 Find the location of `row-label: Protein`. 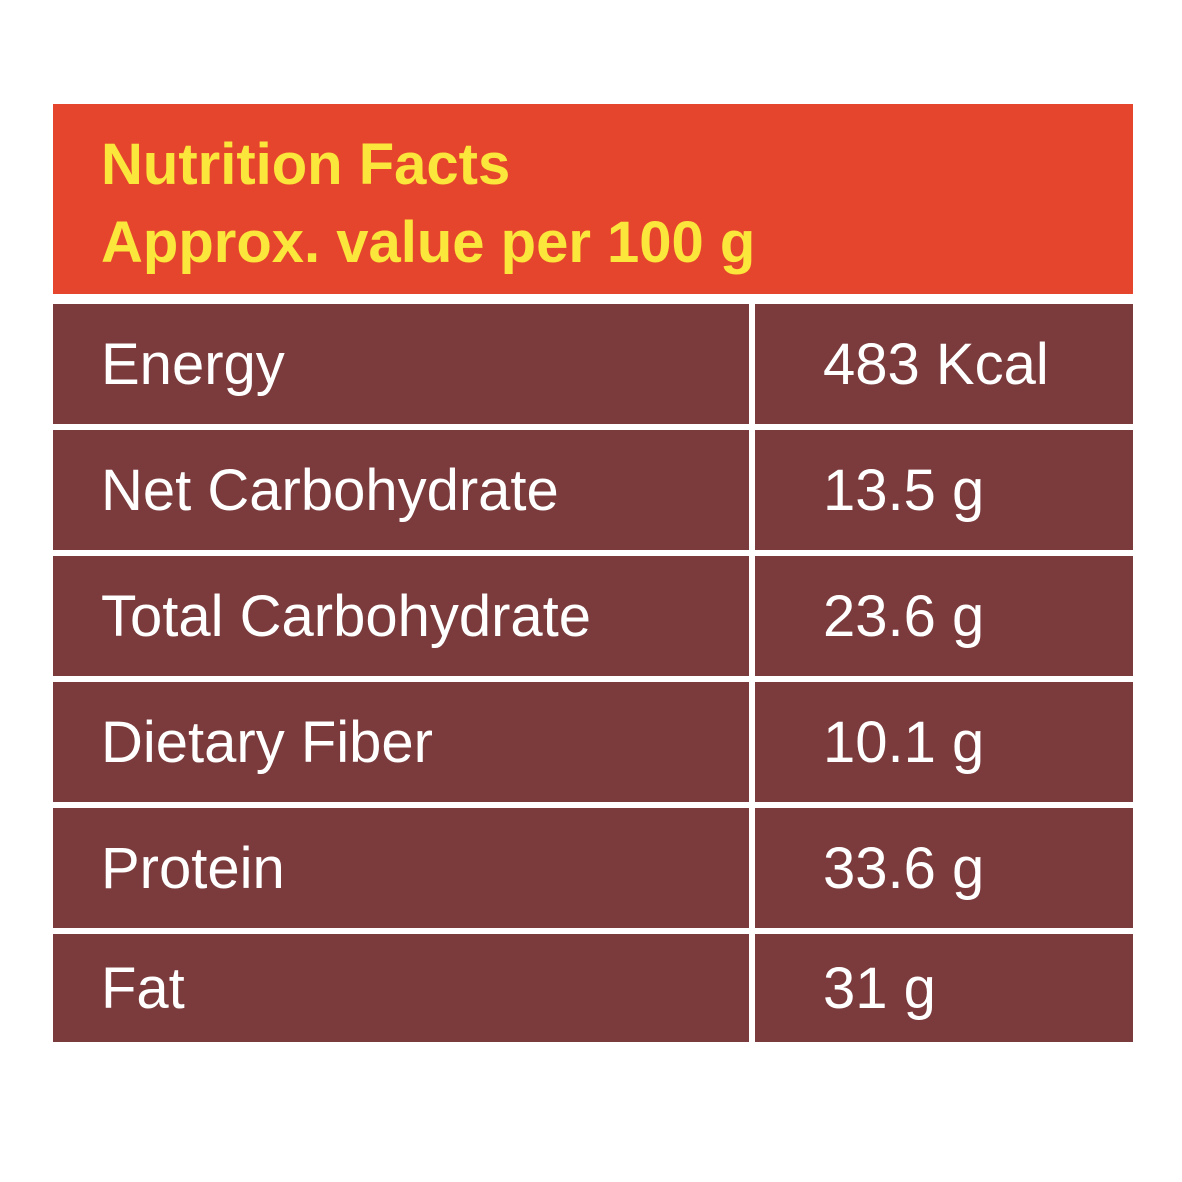

row-label: Protein is located at coordinates (401, 868).